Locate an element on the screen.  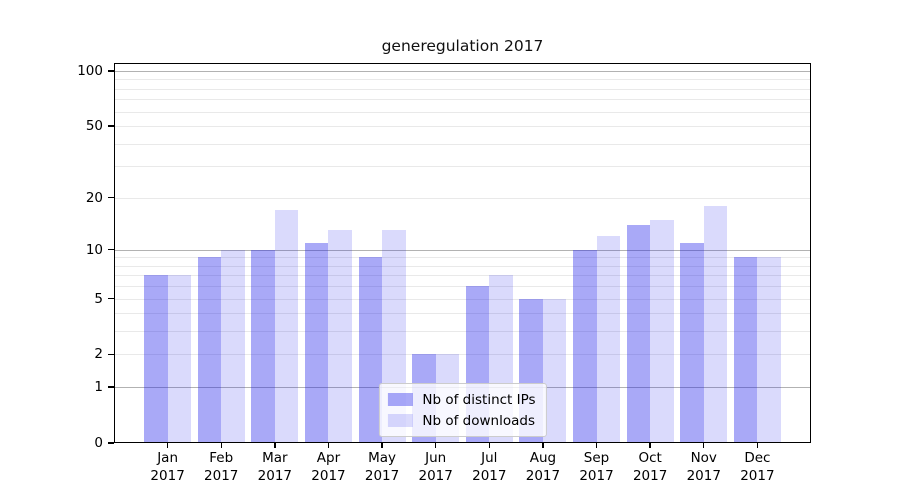
legend-swatch-downloads is located at coordinates (400, 420).